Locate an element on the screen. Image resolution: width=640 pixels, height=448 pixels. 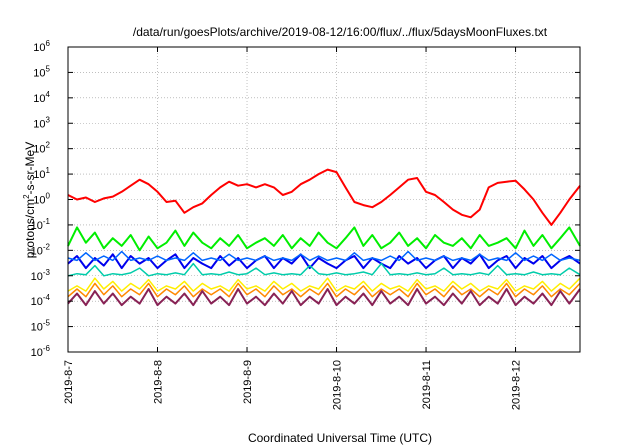
y-tick-label: 10⁻⁴ is located at coordinates (41, 300).